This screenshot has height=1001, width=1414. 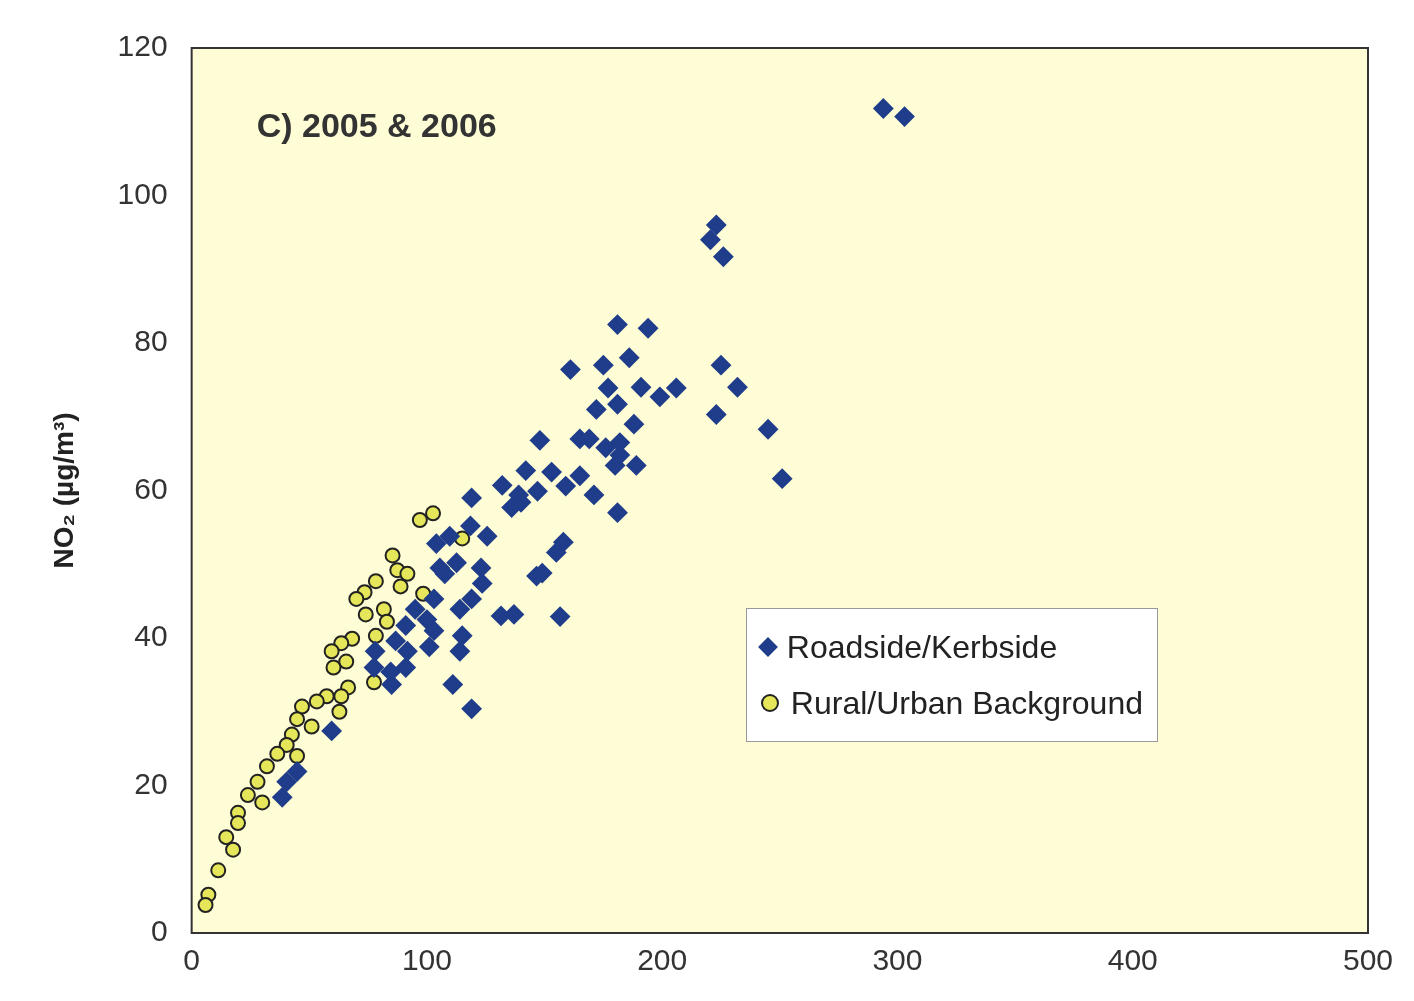 What do you see at coordinates (151, 341) in the screenshot?
I see `y-tick-label: 80` at bounding box center [151, 341].